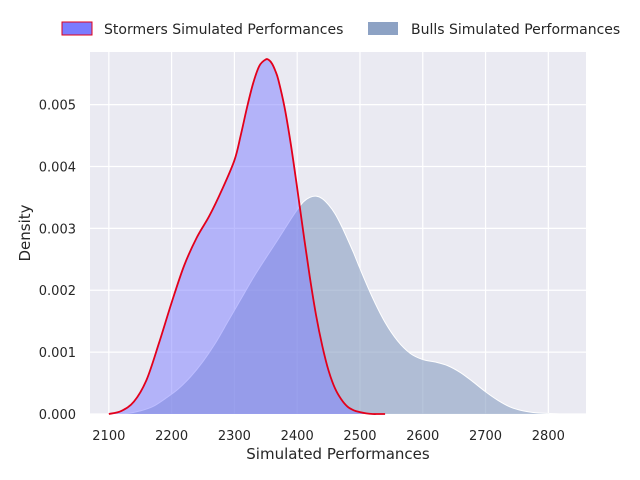 The width and height of the screenshot is (640, 480). What do you see at coordinates (297, 436) in the screenshot?
I see `x-tick-label: 2400` at bounding box center [297, 436].